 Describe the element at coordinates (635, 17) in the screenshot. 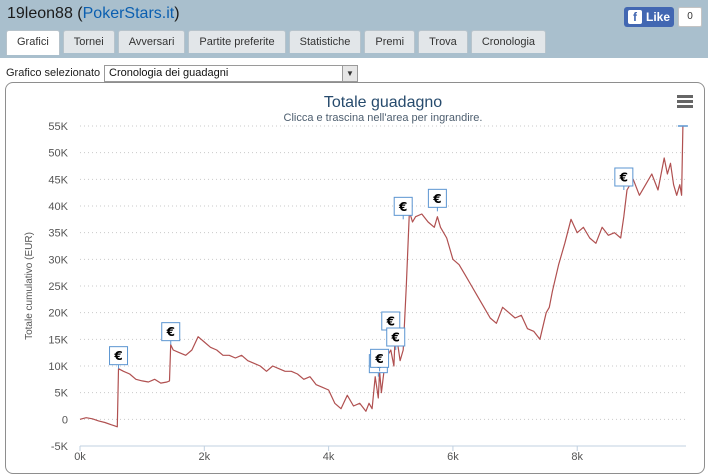

I see `facebook-icon: f` at that location.